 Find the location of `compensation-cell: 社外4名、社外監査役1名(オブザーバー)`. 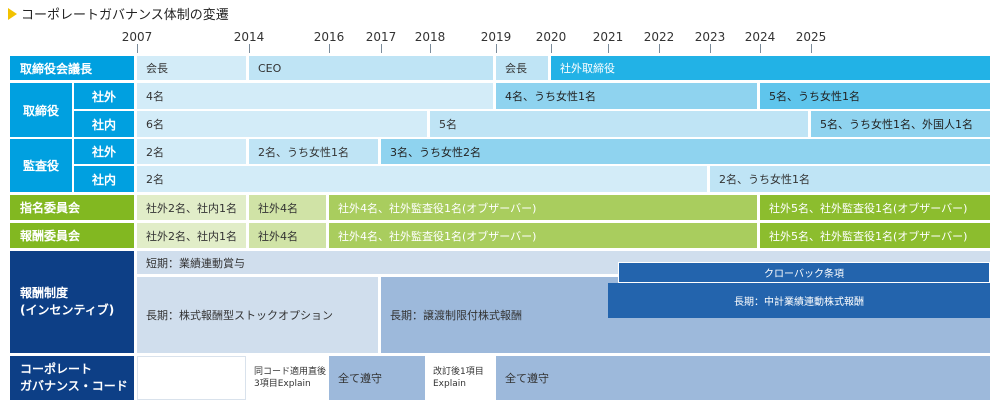

compensation-cell: 社外4名、社外監査役1名(オブザーバー) is located at coordinates (543, 235).